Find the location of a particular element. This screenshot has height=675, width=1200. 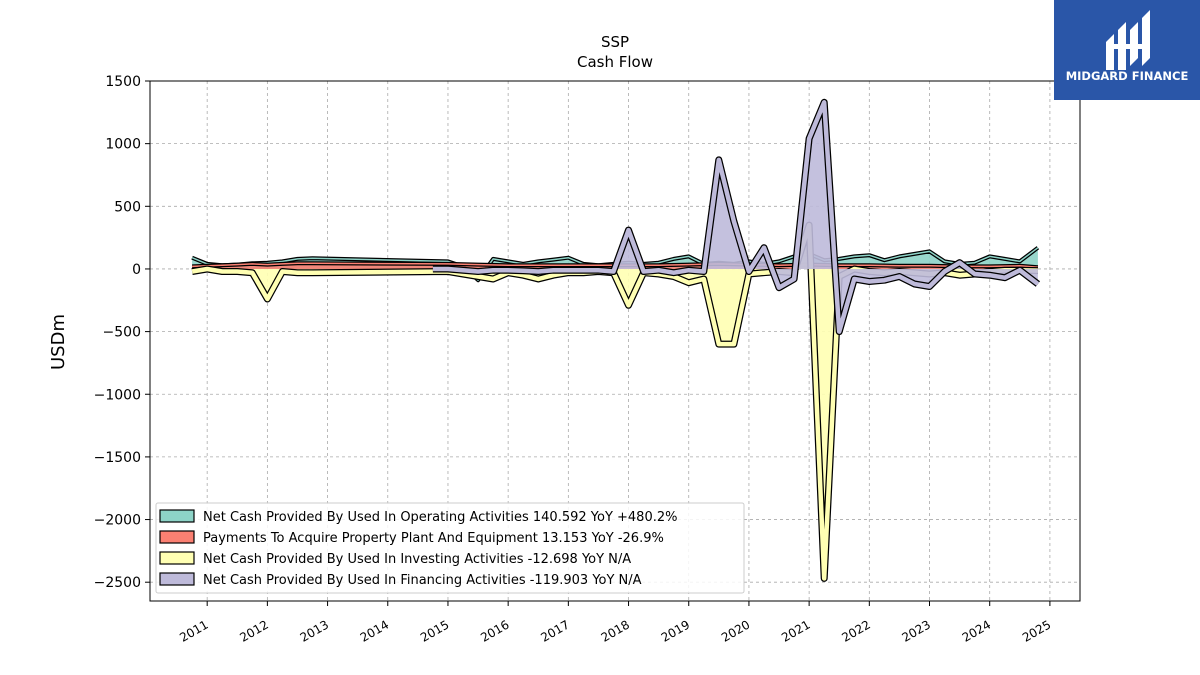

y-axis-ticks: 1500 1000 500 0 −500 −1000 −1500 −2000 −2500 is located at coordinates (122, 332).